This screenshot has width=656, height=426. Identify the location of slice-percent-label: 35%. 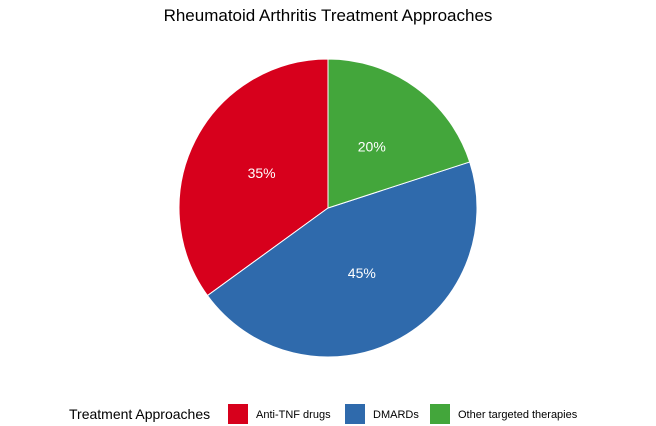
(262, 173).